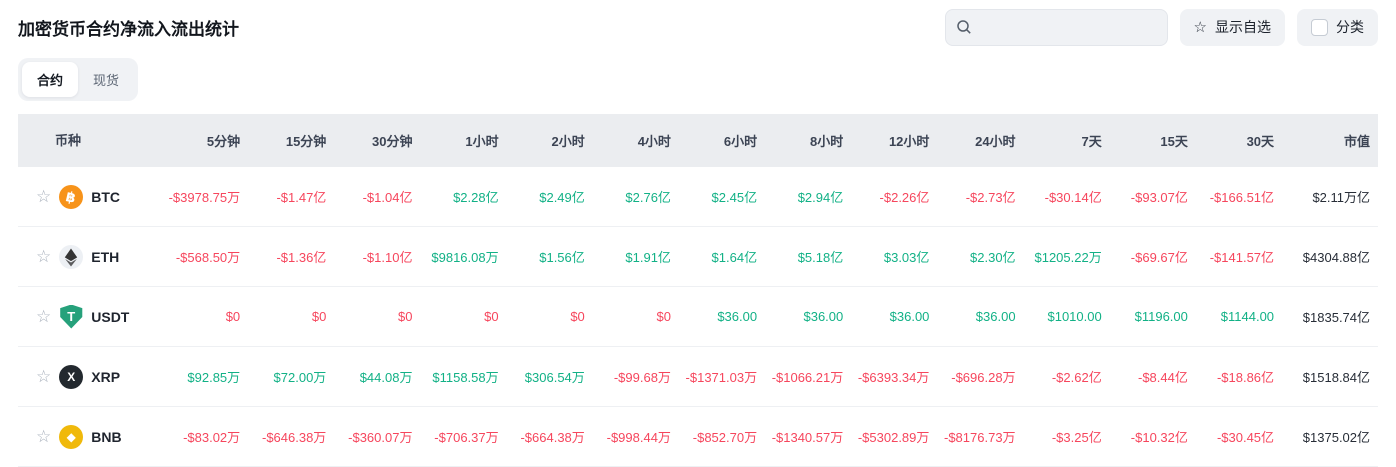  Describe the element at coordinates (820, 257) in the screenshot. I see `flow-value-cell: $5.18亿` at that location.